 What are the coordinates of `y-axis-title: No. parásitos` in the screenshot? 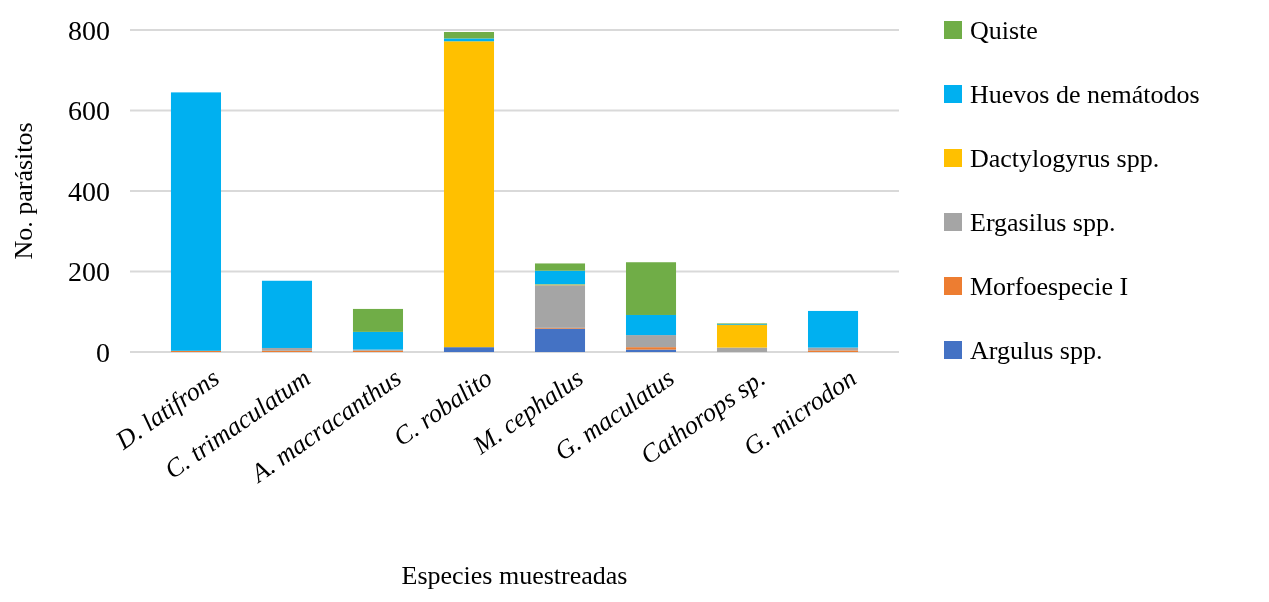 It's located at (23, 191).